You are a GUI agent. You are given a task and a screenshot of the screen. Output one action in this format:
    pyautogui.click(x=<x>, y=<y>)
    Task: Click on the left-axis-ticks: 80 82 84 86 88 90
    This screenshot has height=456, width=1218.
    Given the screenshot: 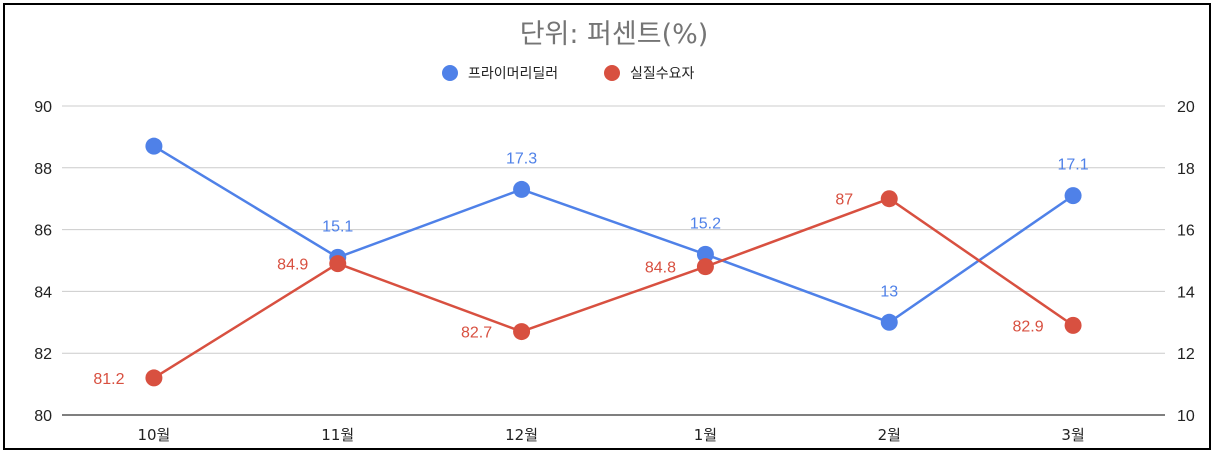 What is the action you would take?
    pyautogui.click(x=43, y=262)
    